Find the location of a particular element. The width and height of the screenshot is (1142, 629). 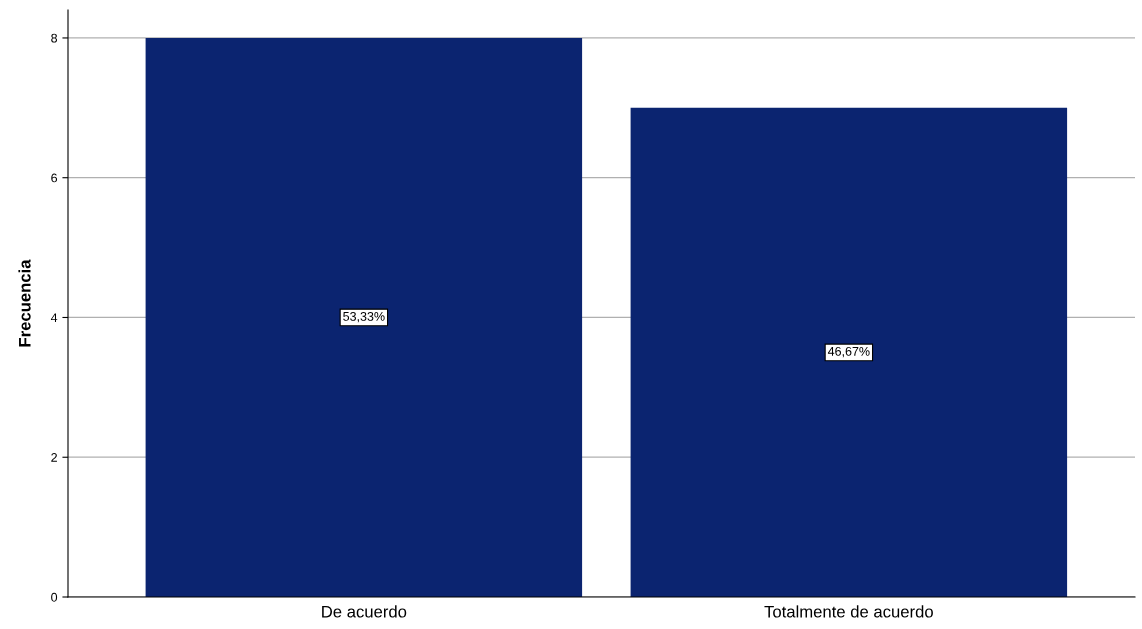

annotation: 46,67% is located at coordinates (848, 352).